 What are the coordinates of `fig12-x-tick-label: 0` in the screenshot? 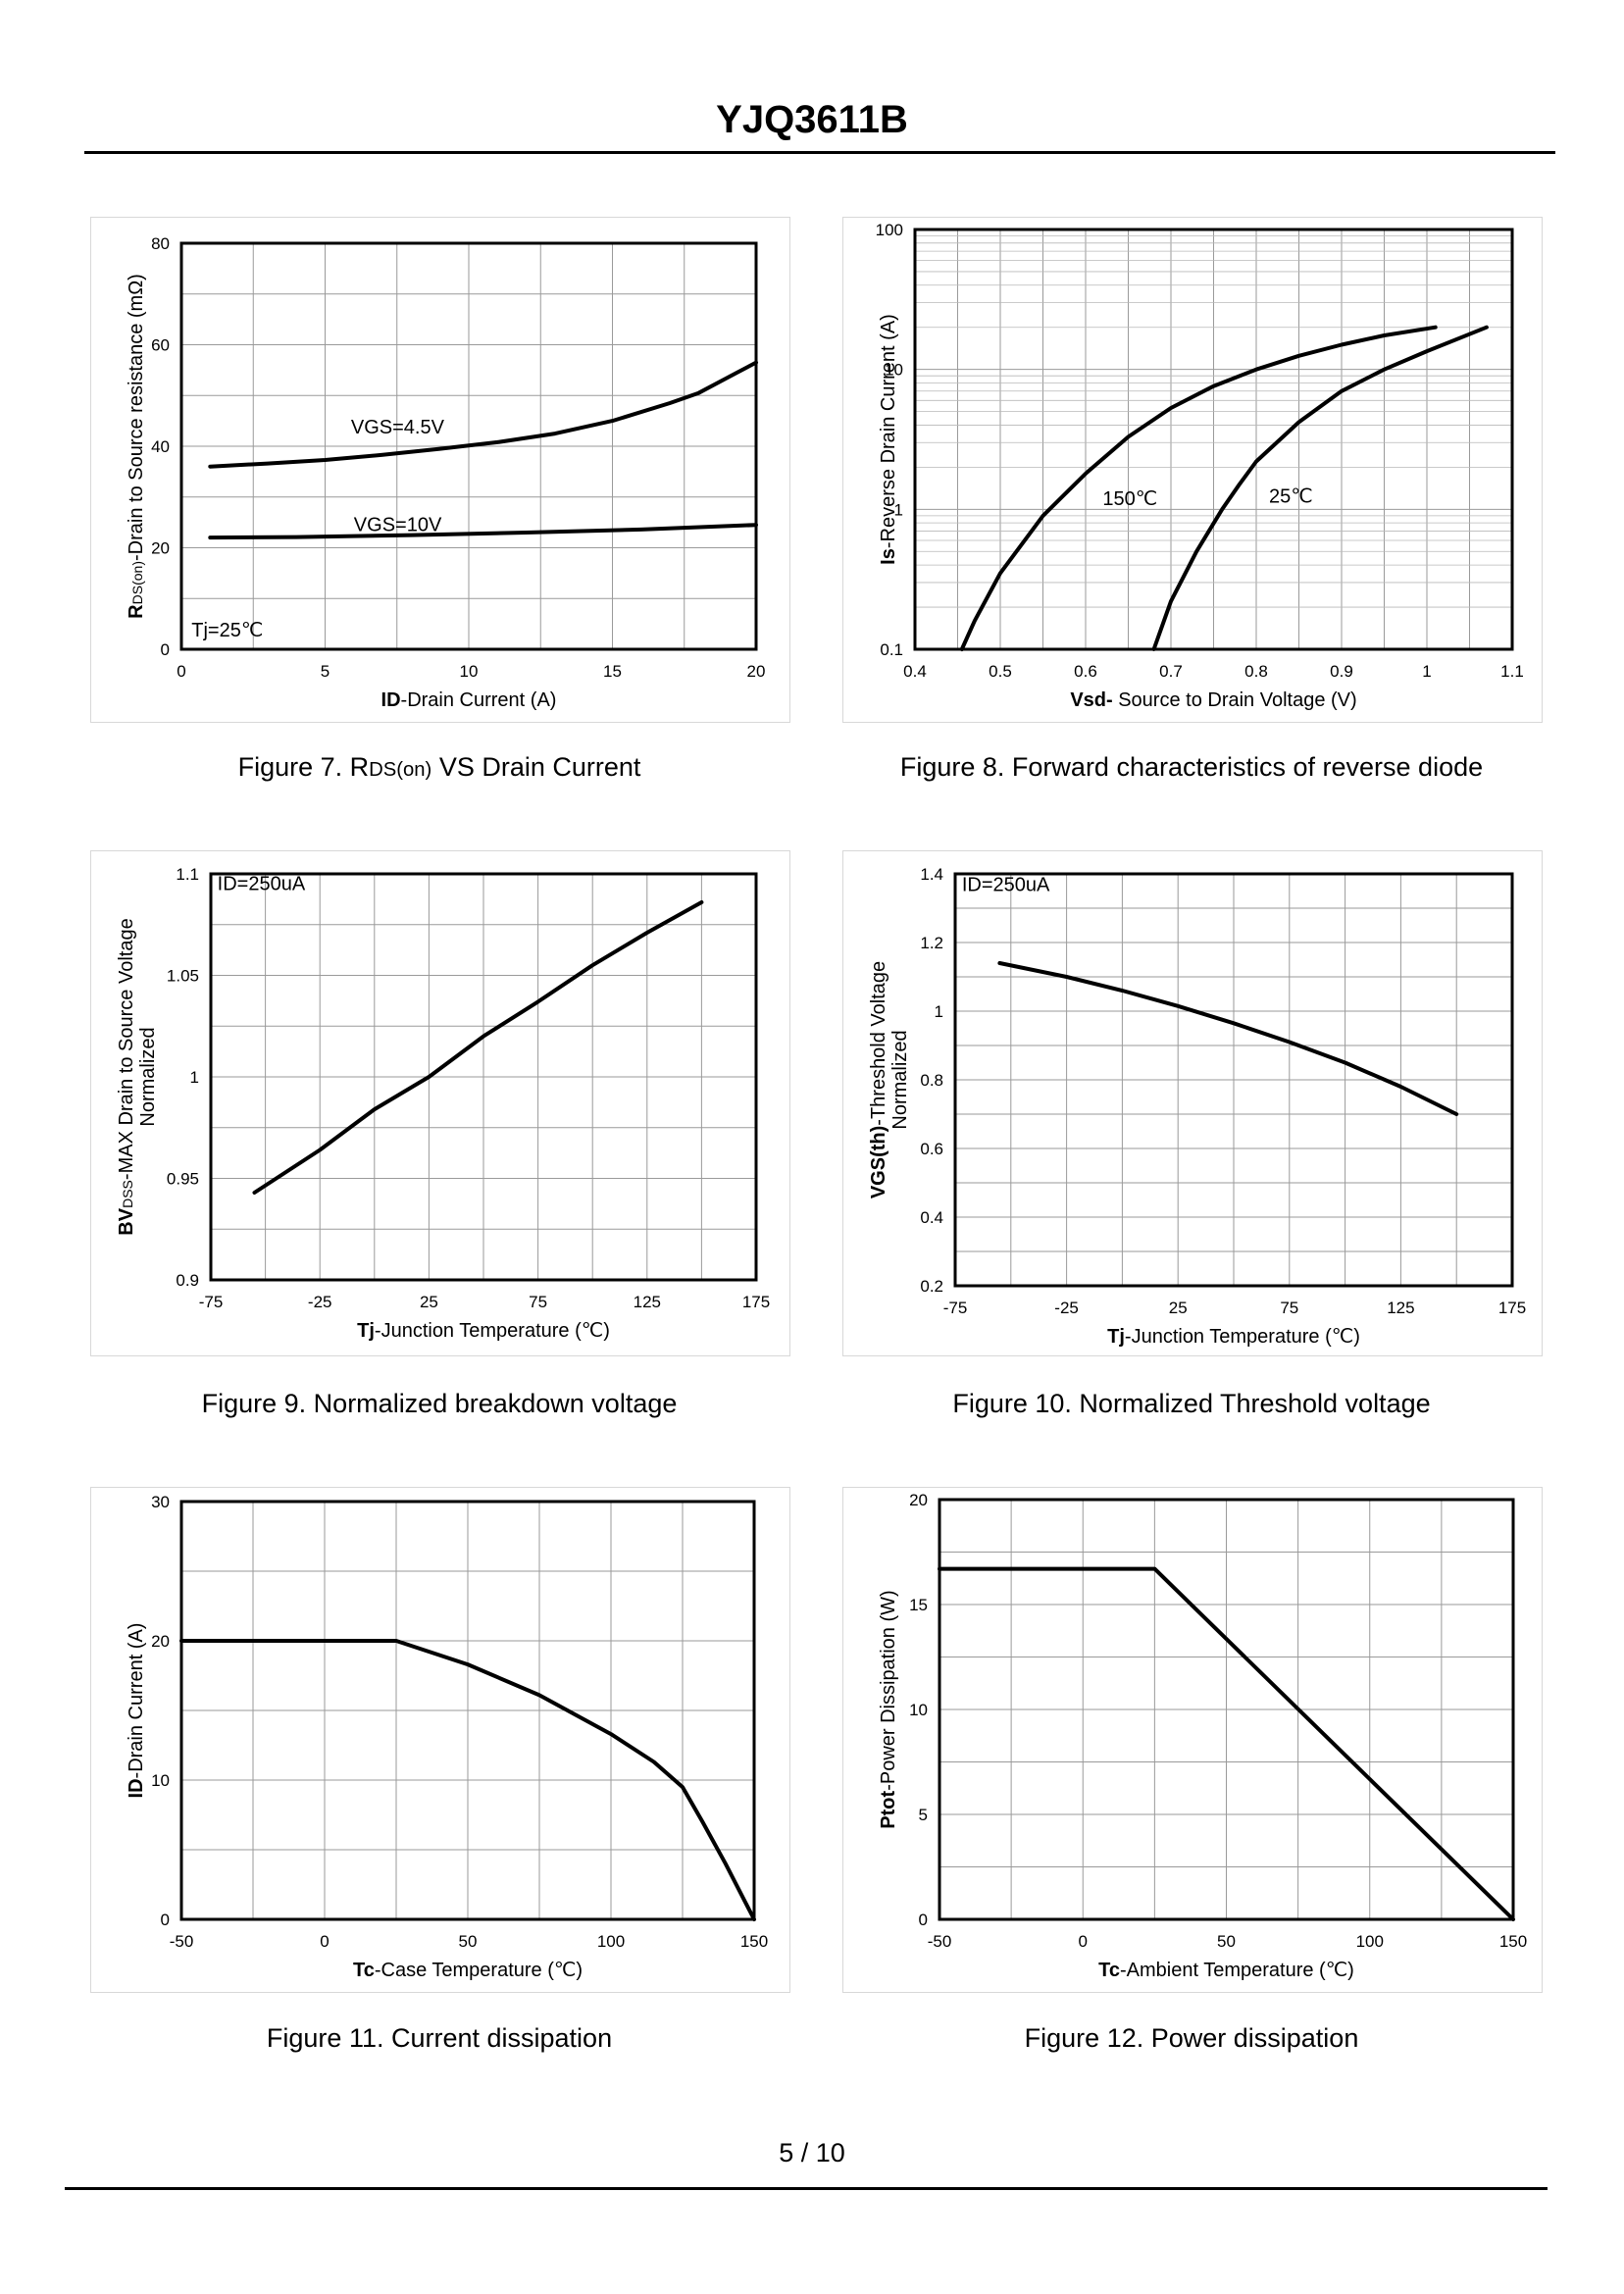 It's located at (1083, 1941).